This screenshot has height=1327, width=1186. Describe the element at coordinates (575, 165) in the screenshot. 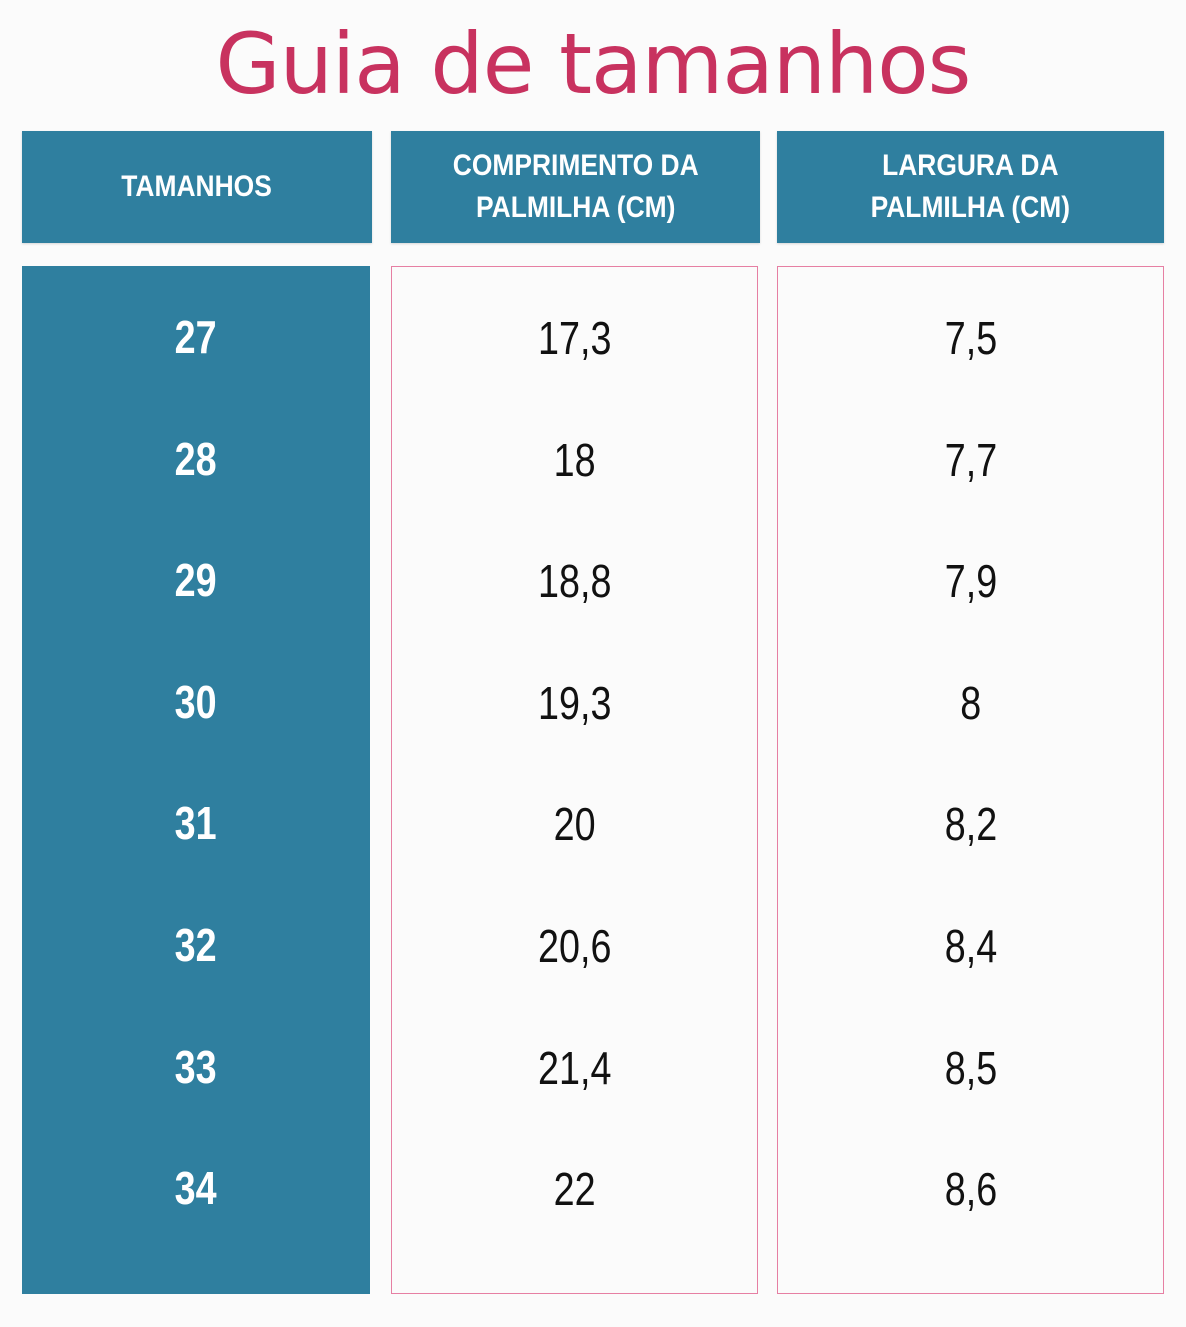

I see `header-length-line1: COMPRIMENTO DA` at that location.